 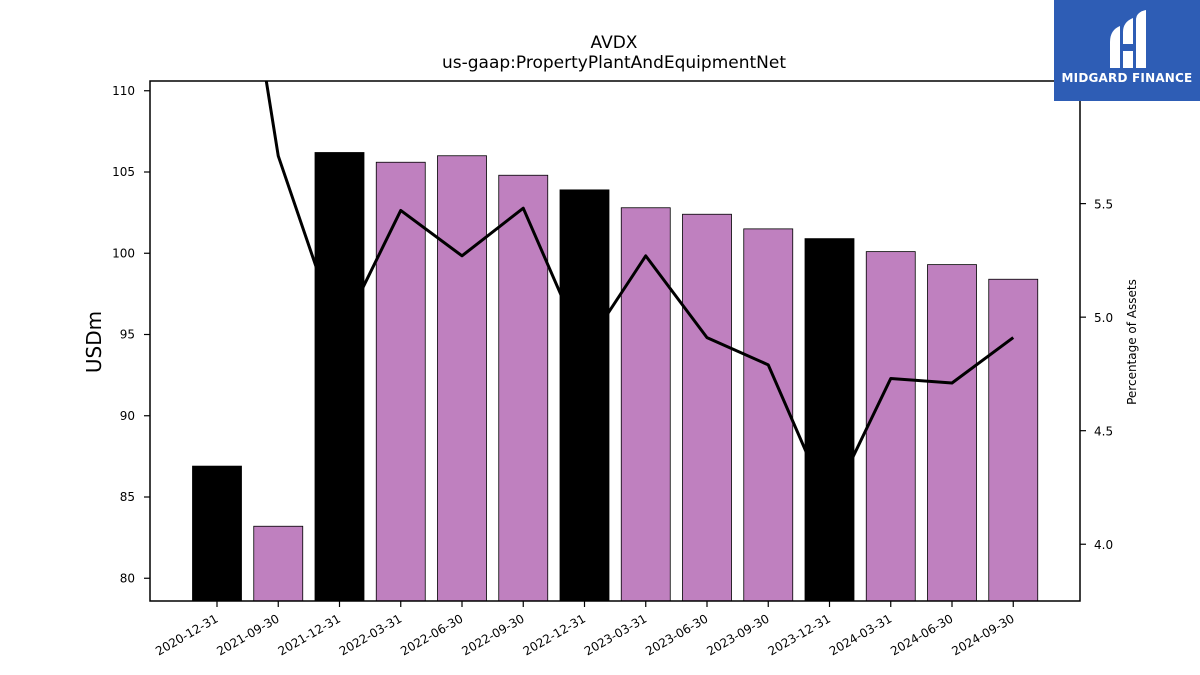 I want to click on y-left-tick-label: 110, so click(x=123, y=91).